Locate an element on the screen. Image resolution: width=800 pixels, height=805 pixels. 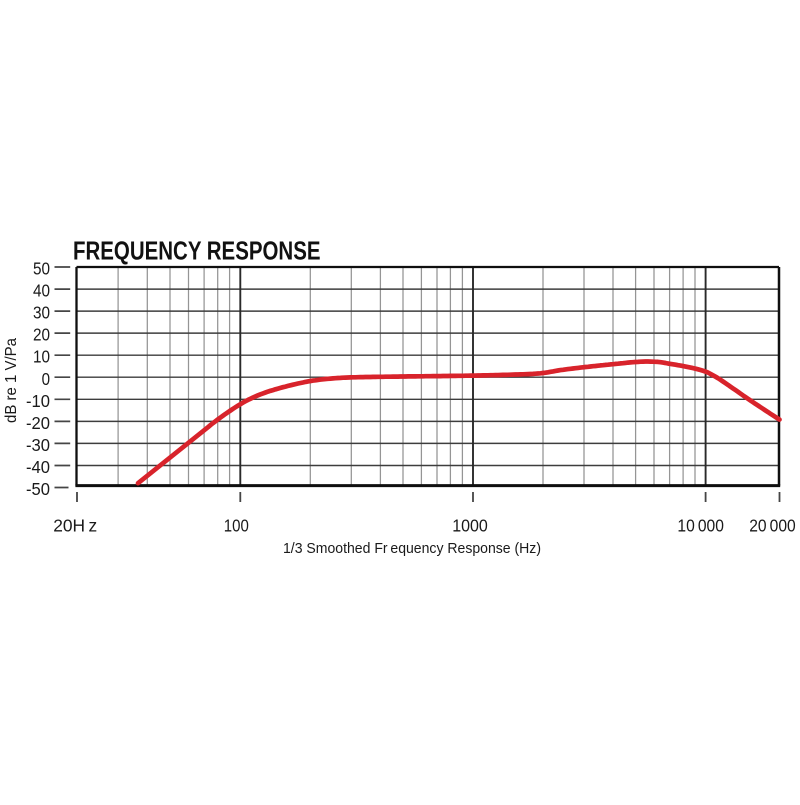
svg-text: 1000 is located at coordinates (470, 525).